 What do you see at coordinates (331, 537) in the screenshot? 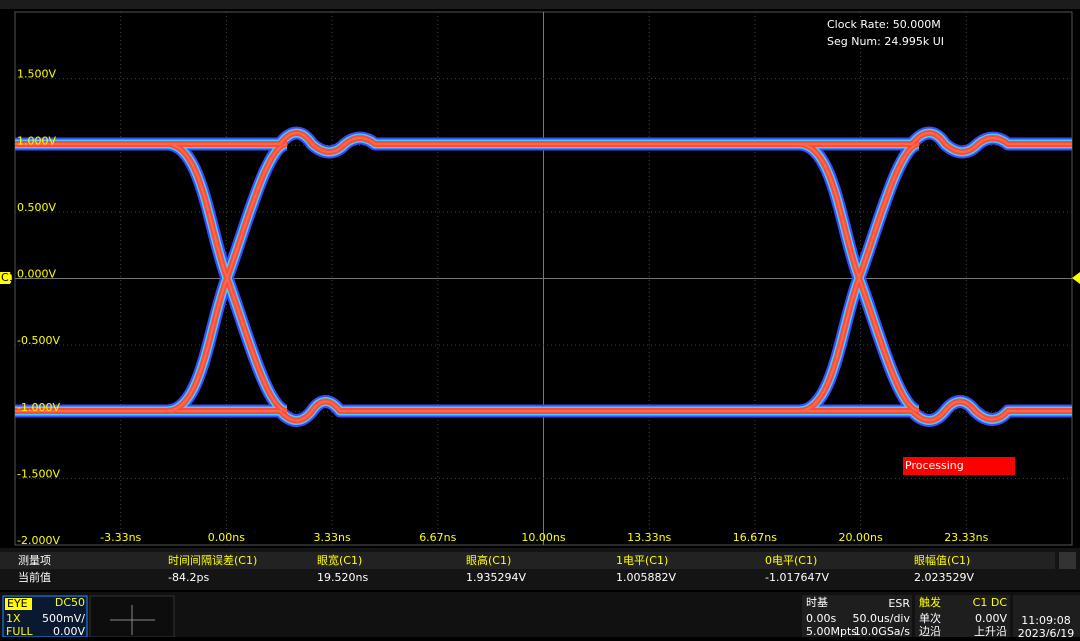
I see `label: 3.33ns` at bounding box center [331, 537].